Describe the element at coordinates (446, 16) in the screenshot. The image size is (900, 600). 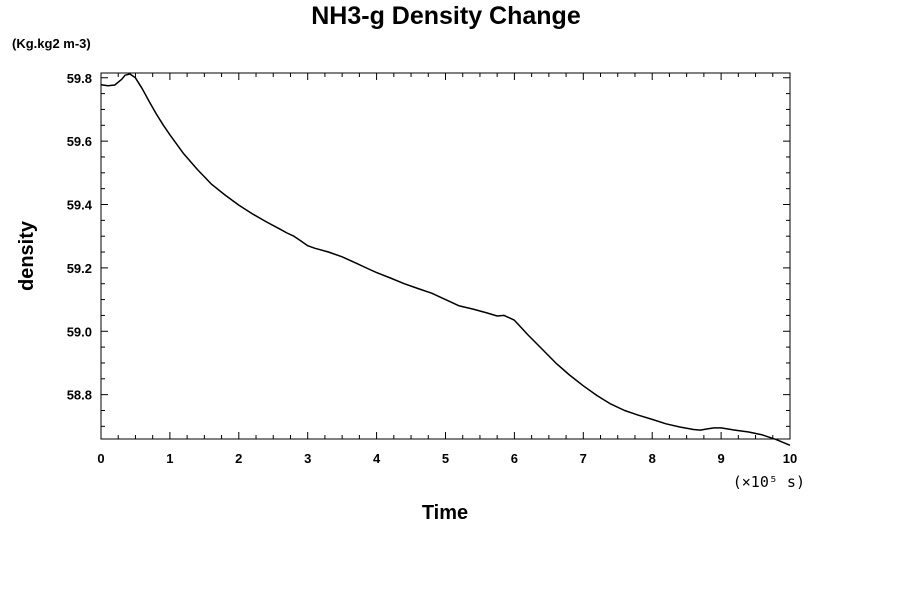
I see `chart-title: NH3-g Density Change` at that location.